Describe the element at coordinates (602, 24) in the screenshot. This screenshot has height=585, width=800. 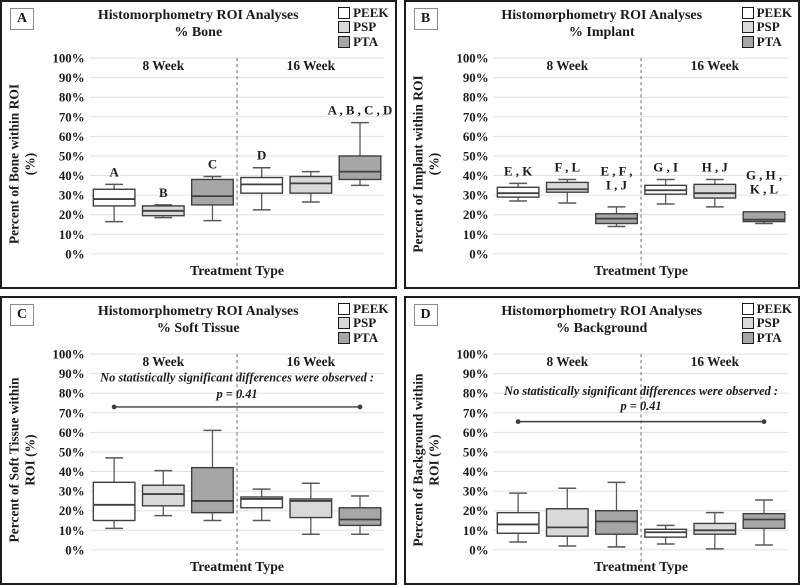
I see `chart-title-block: Histomorphometry ROI Analyses % Implant` at that location.